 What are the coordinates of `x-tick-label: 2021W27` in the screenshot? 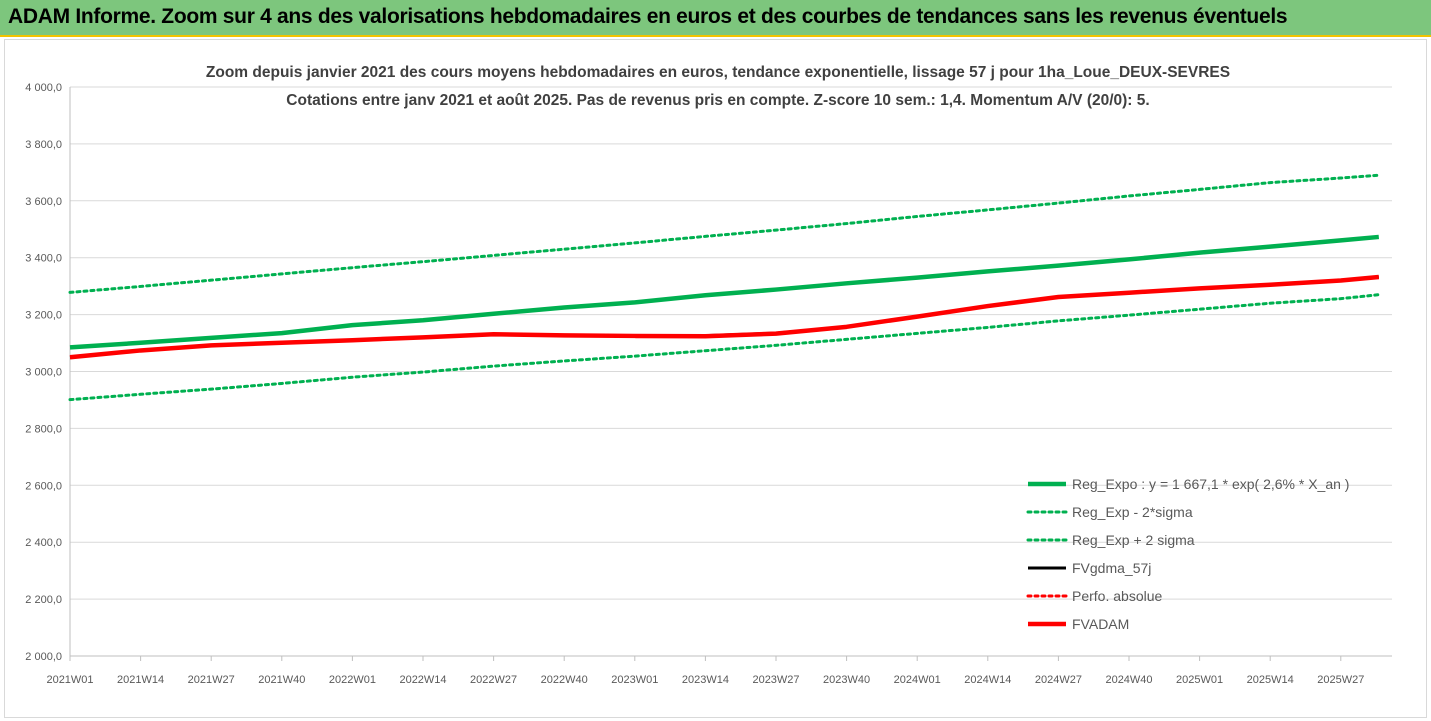 It's located at (211, 680).